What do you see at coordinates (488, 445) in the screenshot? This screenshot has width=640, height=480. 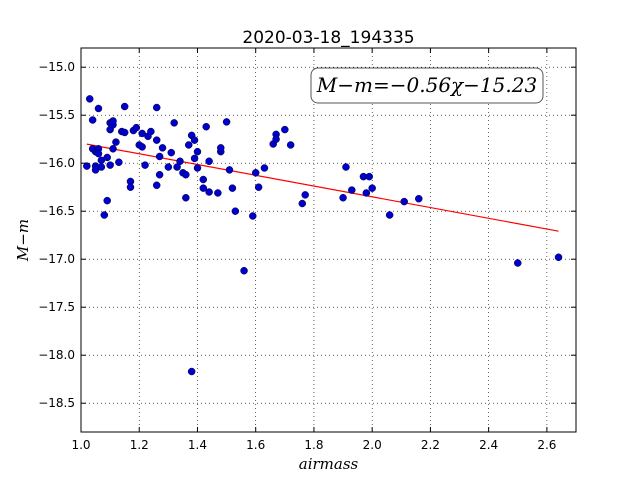 I see `x-tick-label: 2.4` at bounding box center [488, 445].